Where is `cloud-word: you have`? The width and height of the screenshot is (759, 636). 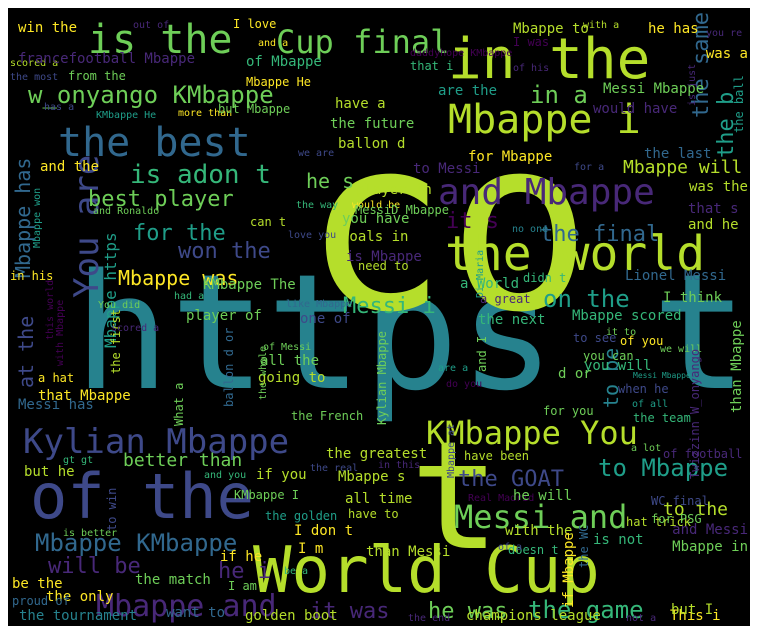
cloud-word: you have is located at coordinates (375, 219).